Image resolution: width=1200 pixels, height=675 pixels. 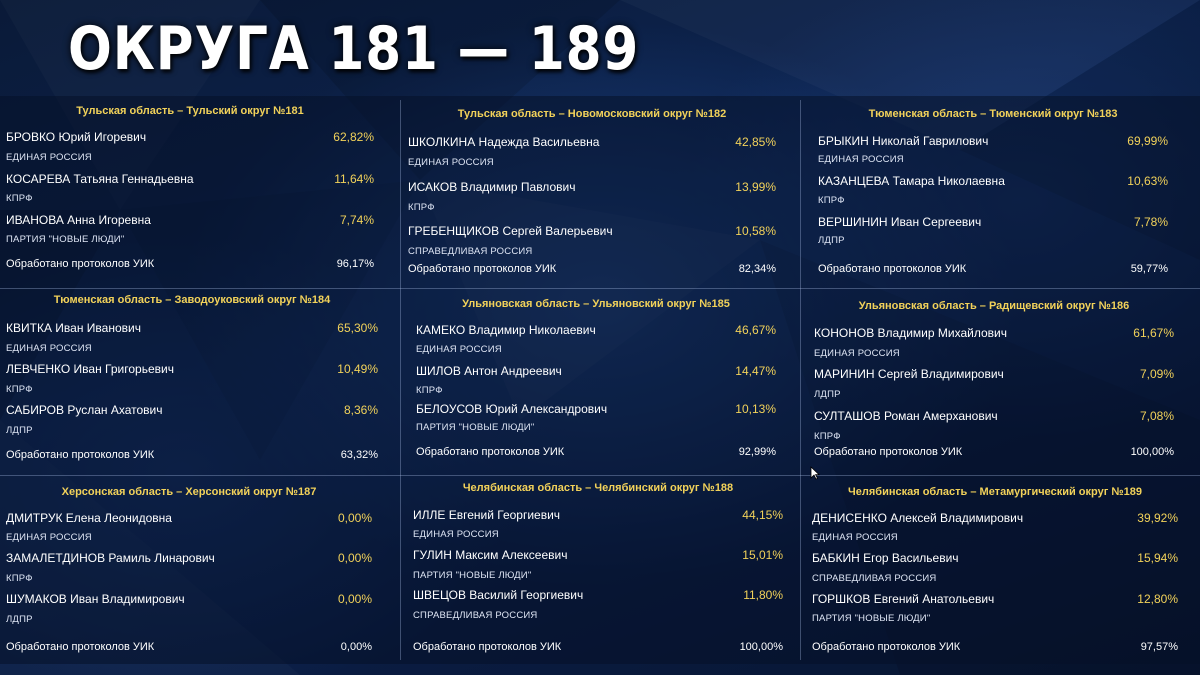 I want to click on candidate-name: ГРЕБЕНЩИКОВ Сергей Валерьевич, so click(x=510, y=231).